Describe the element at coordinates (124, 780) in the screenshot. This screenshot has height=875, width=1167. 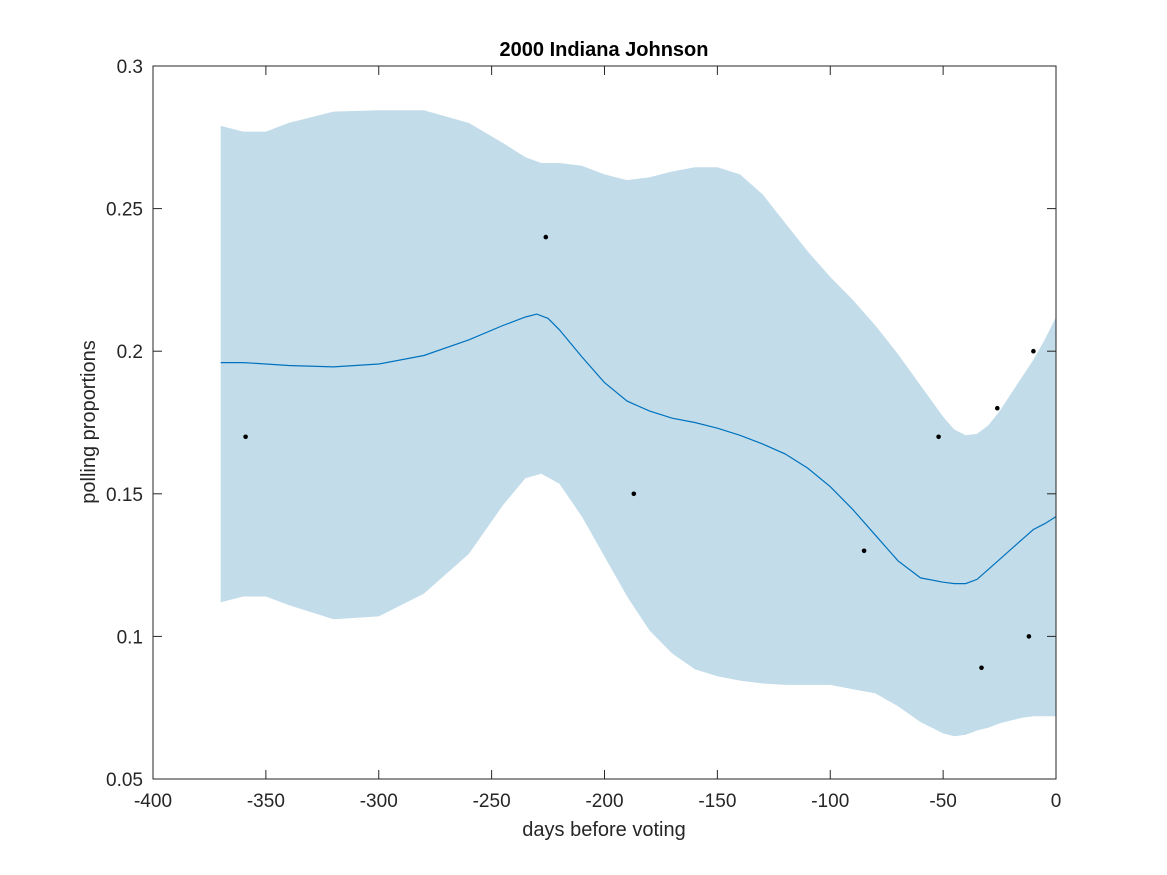
I see `y-tick-label: 0.05` at that location.